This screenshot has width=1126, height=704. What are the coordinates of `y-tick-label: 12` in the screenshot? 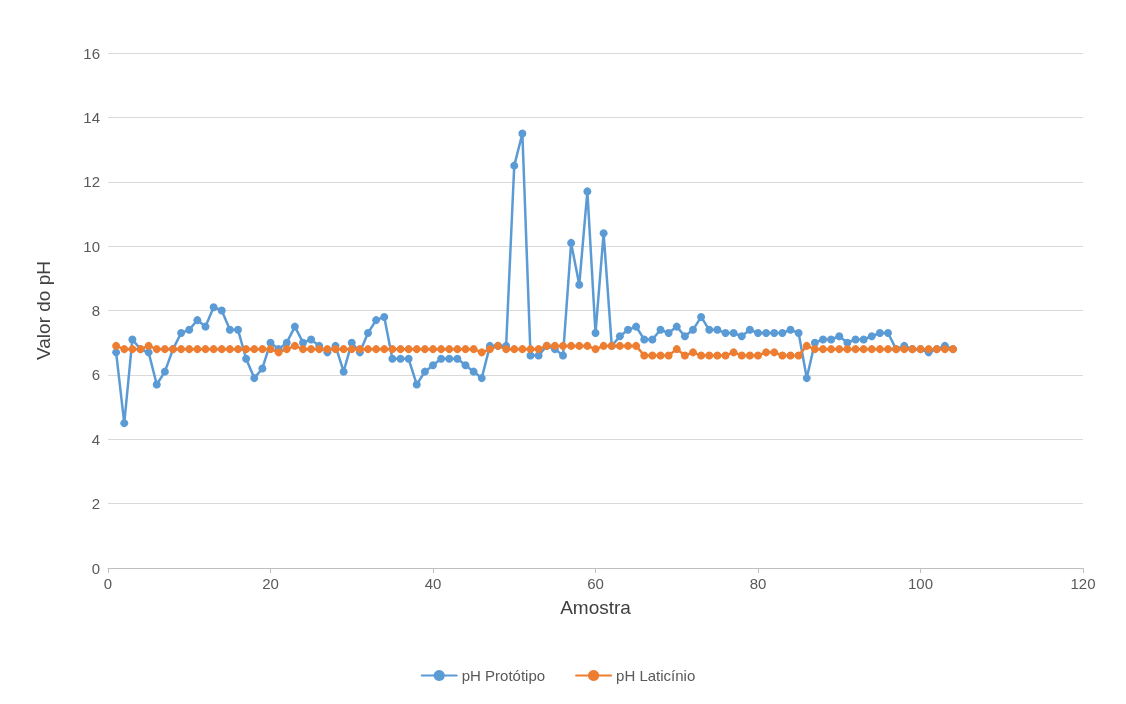 It's located at (91, 182).